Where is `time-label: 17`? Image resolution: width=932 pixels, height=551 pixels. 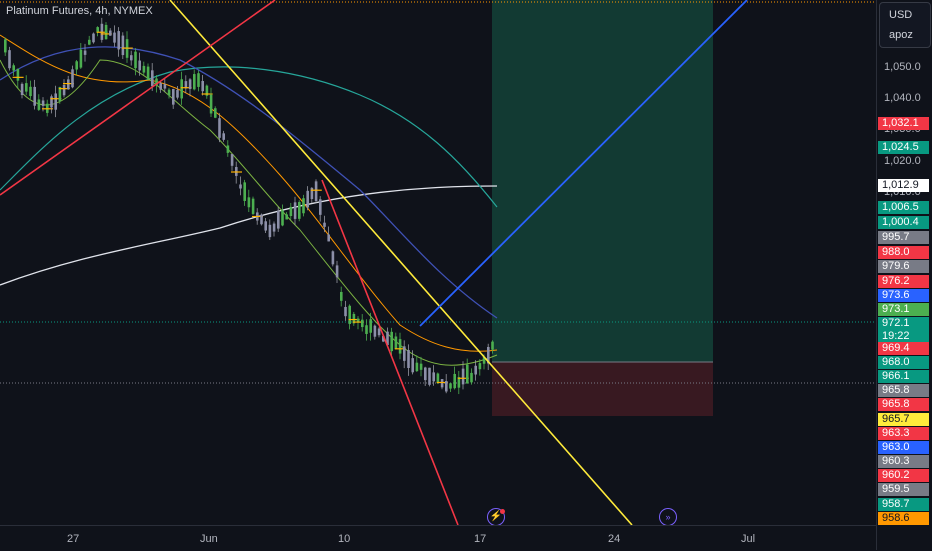
time-label: 17 is located at coordinates (480, 539).